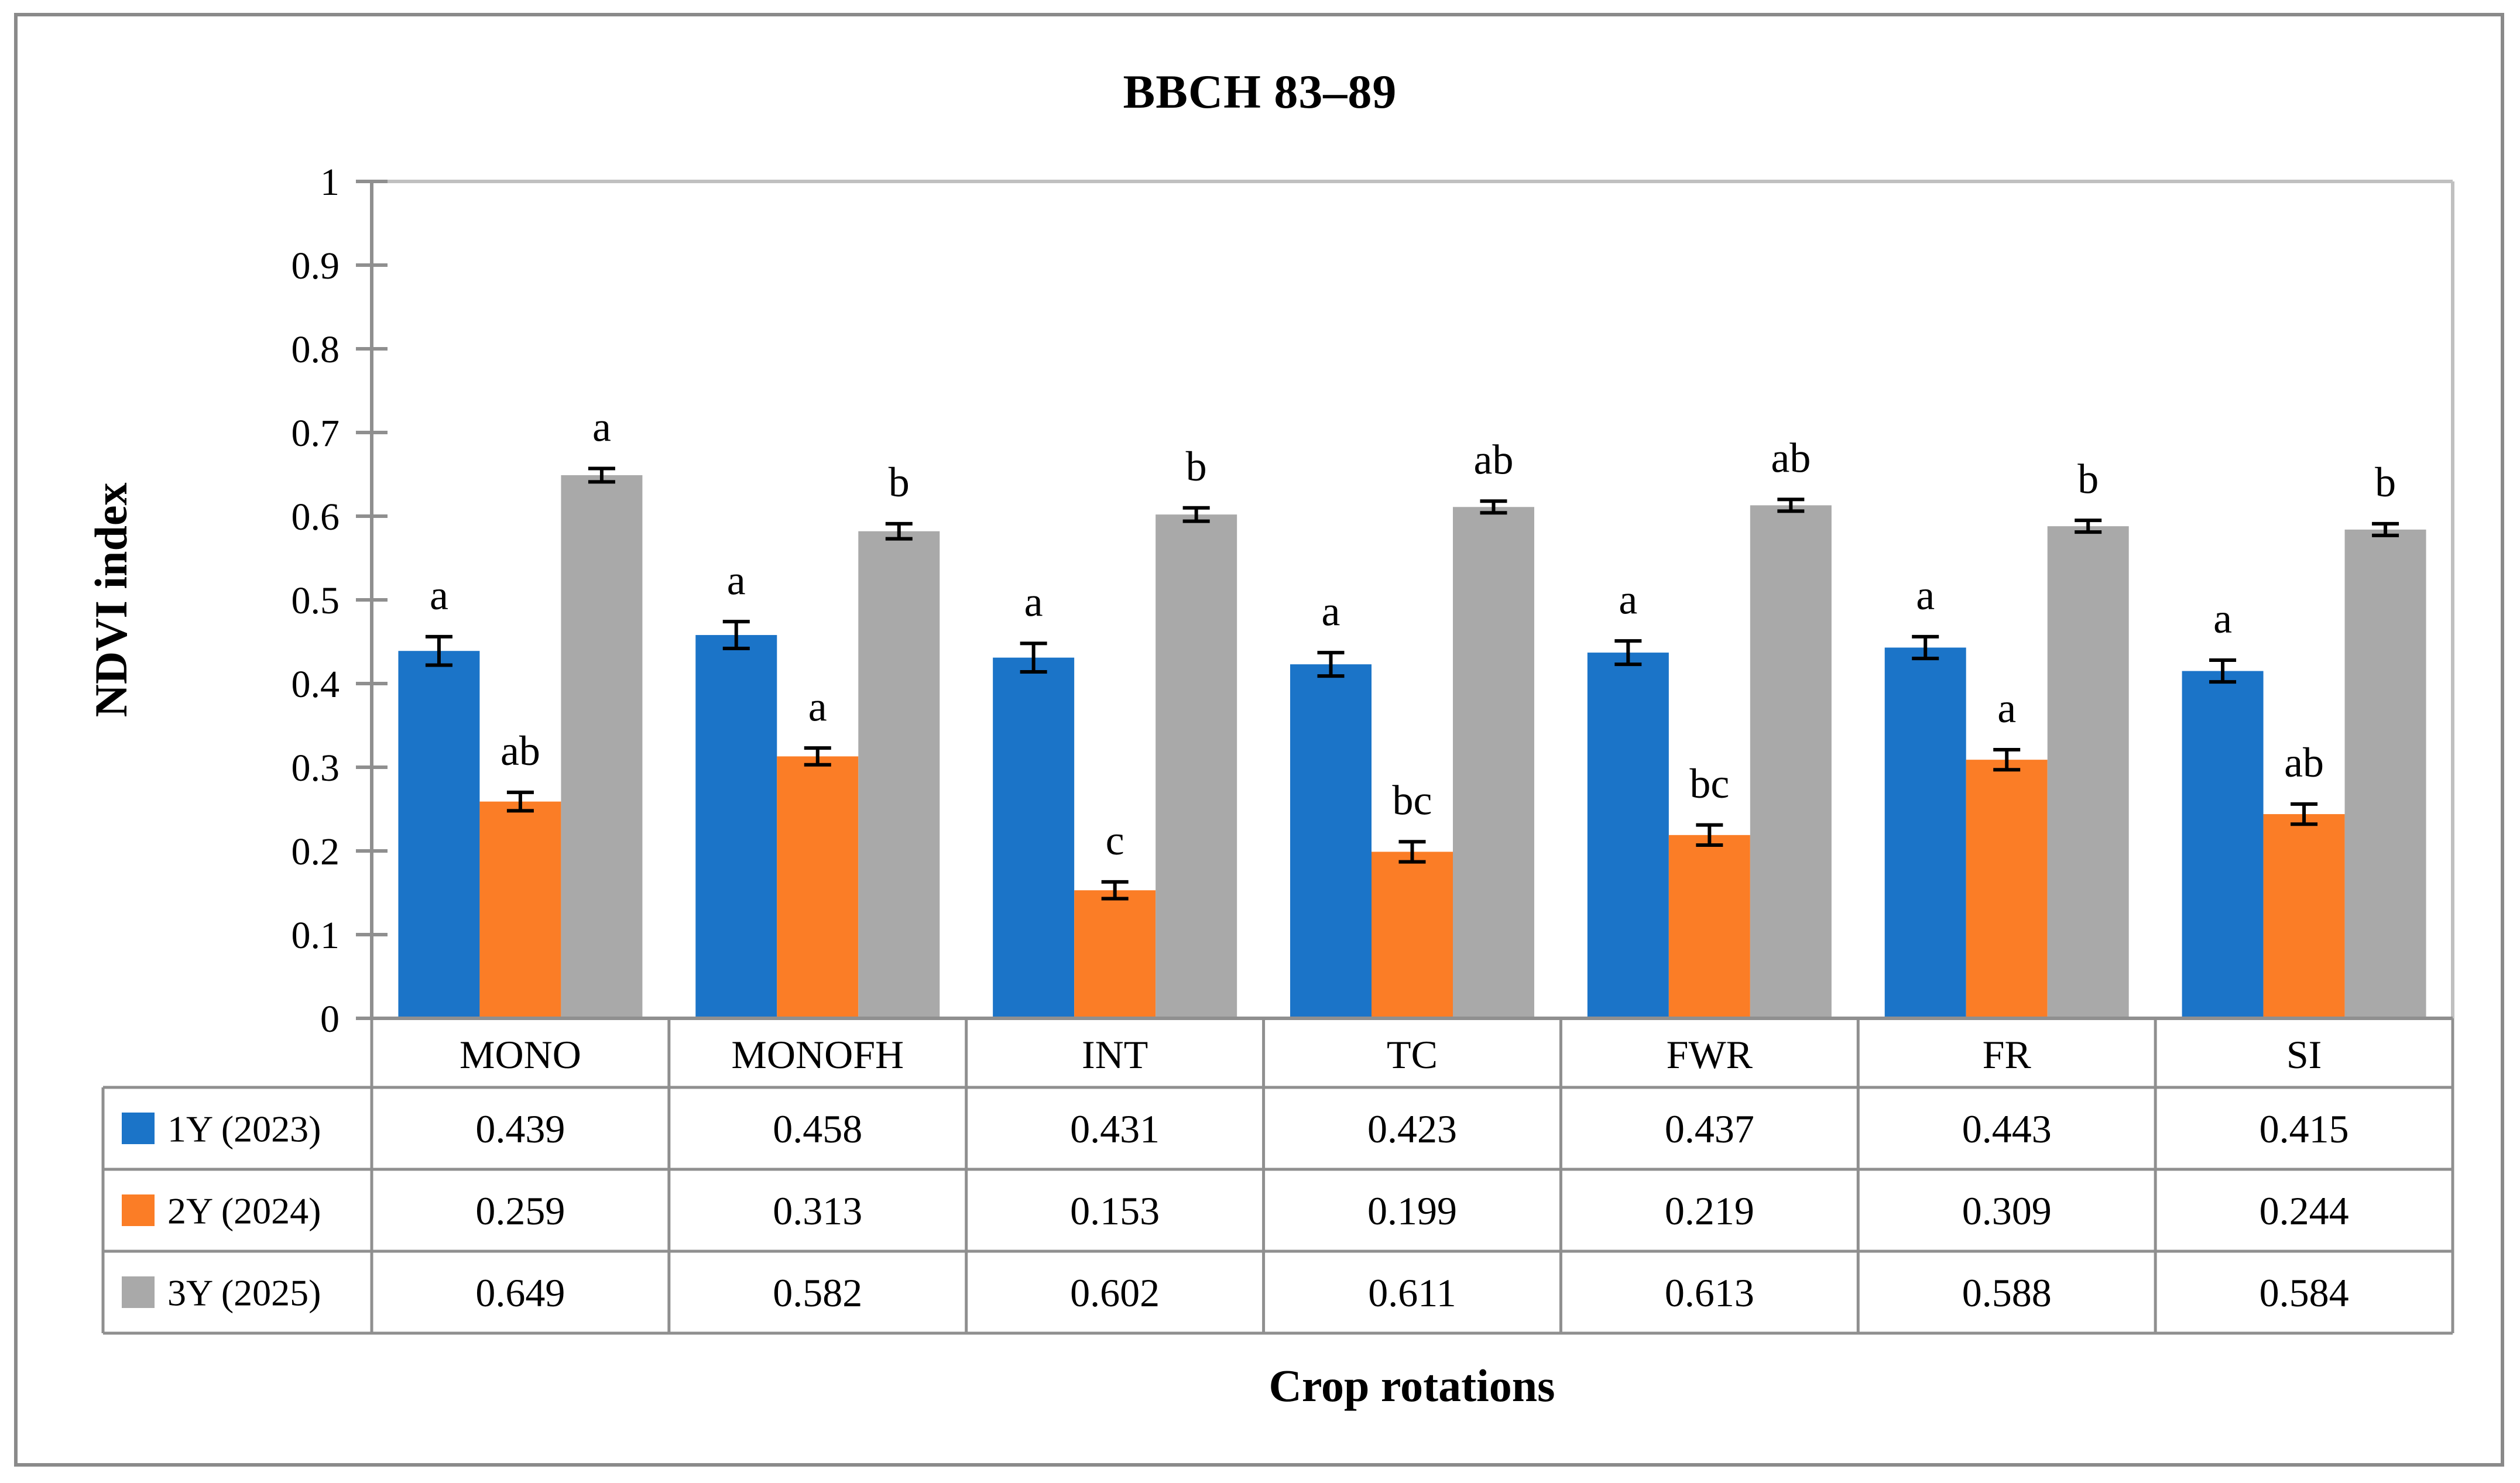  What do you see at coordinates (817, 1293) in the screenshot?
I see `table-value: 0.582` at bounding box center [817, 1293].